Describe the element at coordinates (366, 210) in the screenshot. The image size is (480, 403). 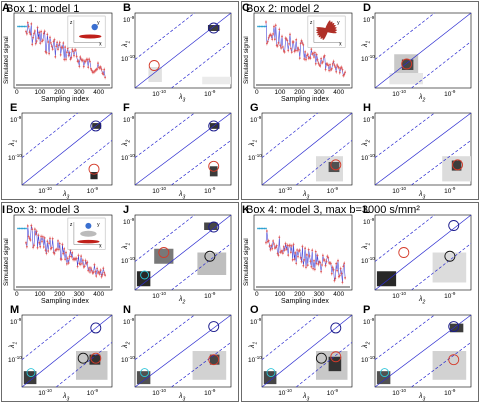
I see `panel-label-L: L` at that location.